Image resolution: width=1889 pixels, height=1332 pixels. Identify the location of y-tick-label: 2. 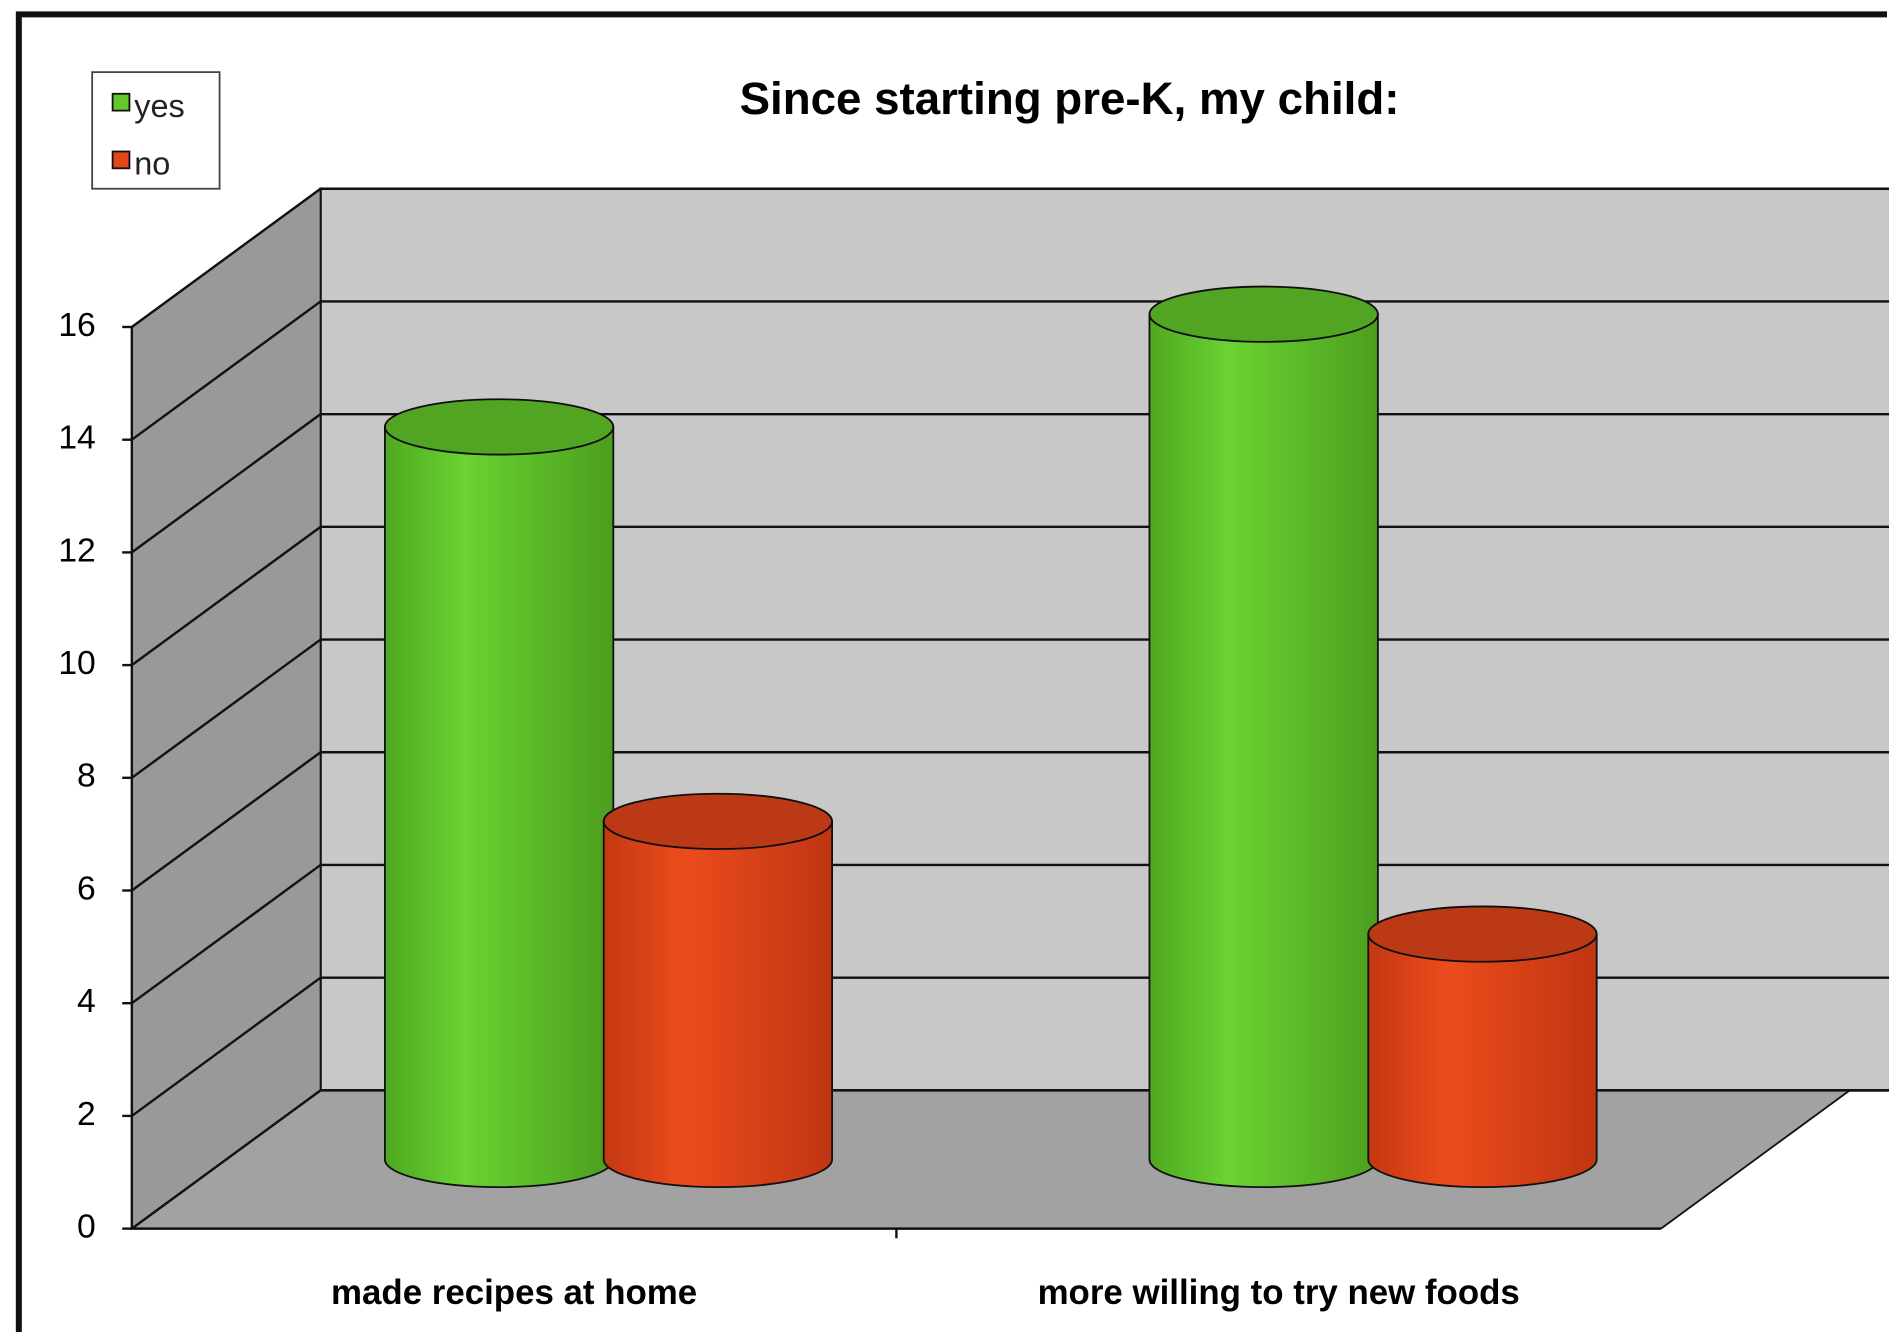
(86, 1114).